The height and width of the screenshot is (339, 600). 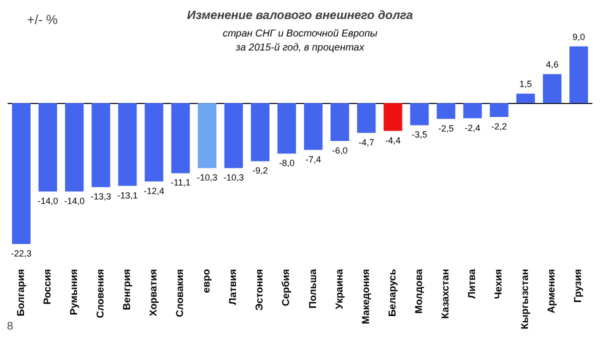 I want to click on data-label: -7,4, so click(x=314, y=159).